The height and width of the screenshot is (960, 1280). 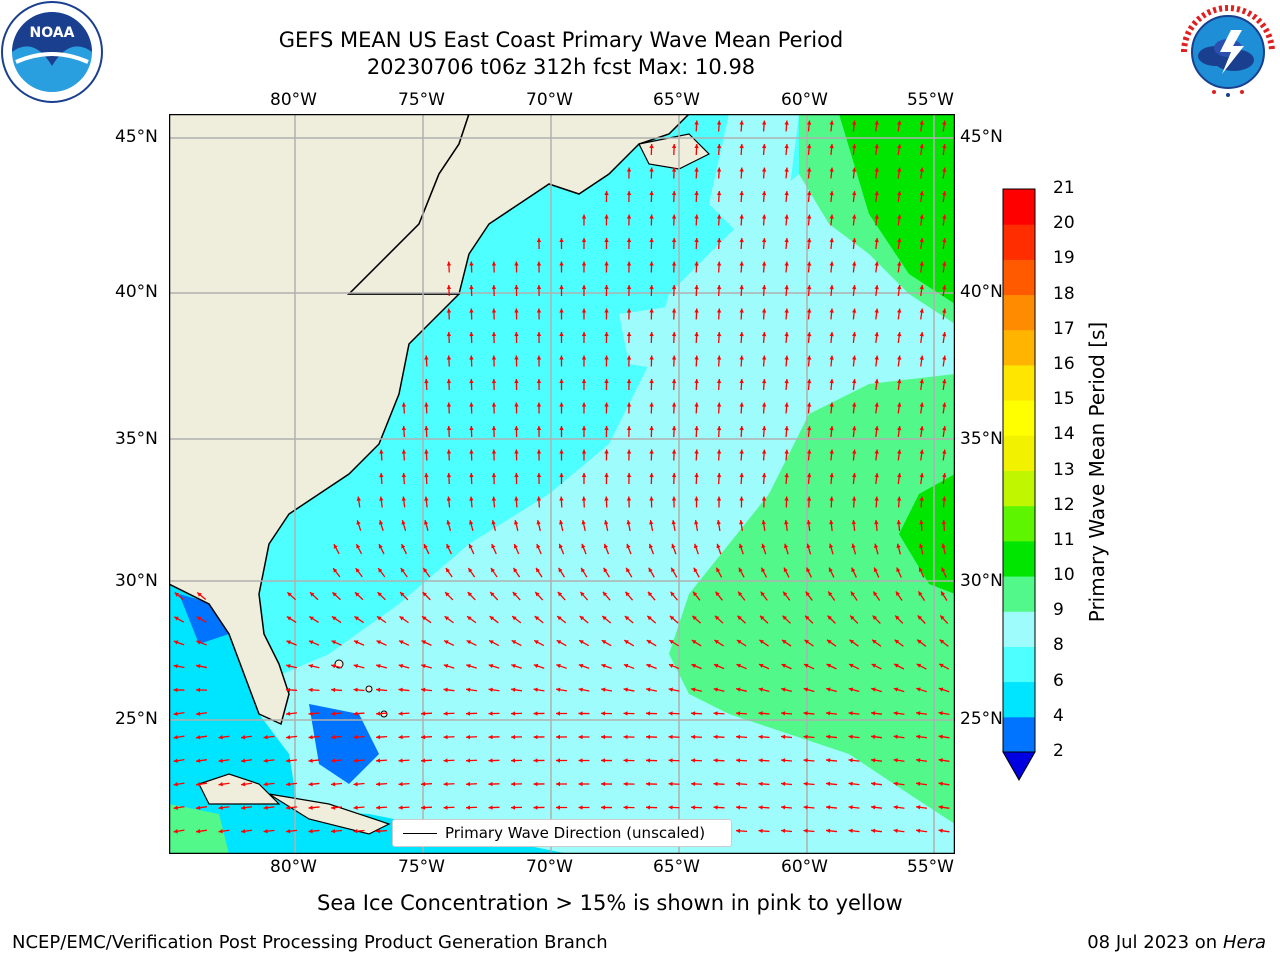 What do you see at coordinates (981, 439) in the screenshot?
I see `lat-label-right: 35°N` at bounding box center [981, 439].